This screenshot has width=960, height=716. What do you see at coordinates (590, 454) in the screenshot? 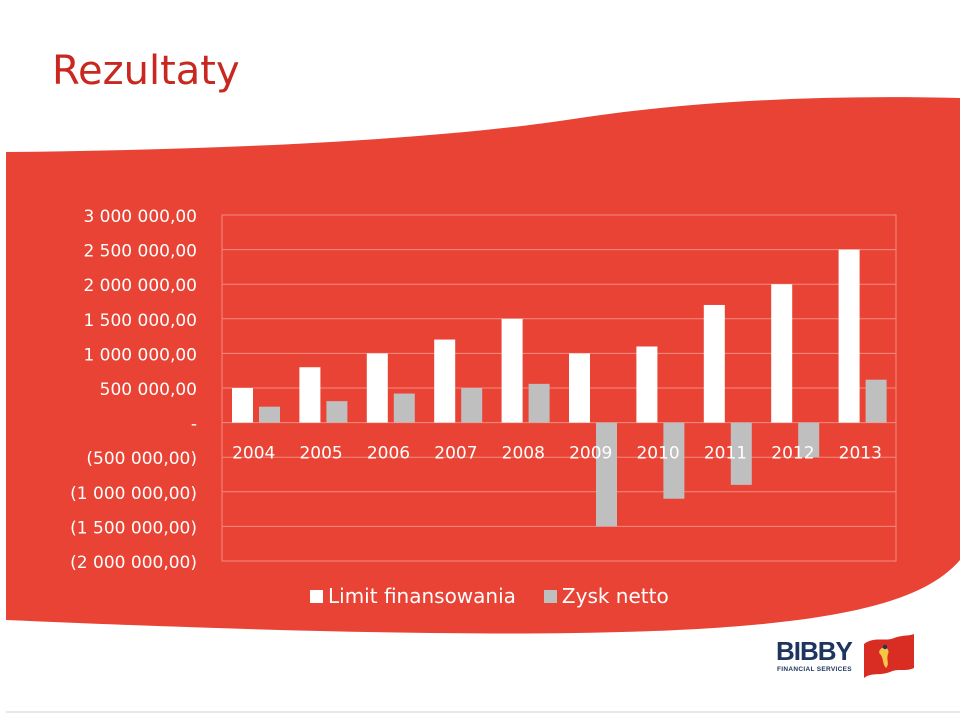
I see `x-tick-label: 2009` at bounding box center [590, 454].